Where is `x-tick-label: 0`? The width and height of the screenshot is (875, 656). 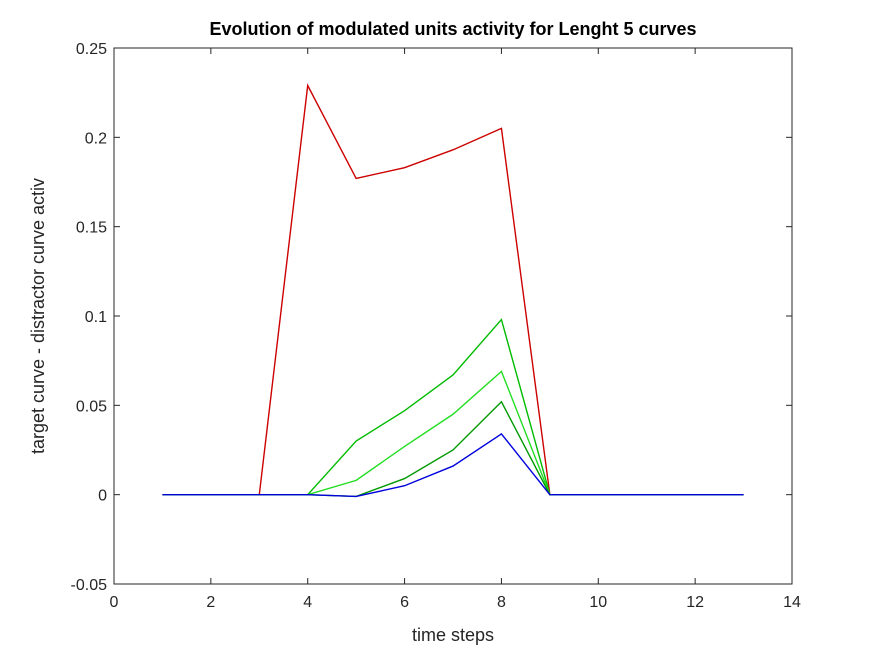
x-tick-label: 0 is located at coordinates (114, 602).